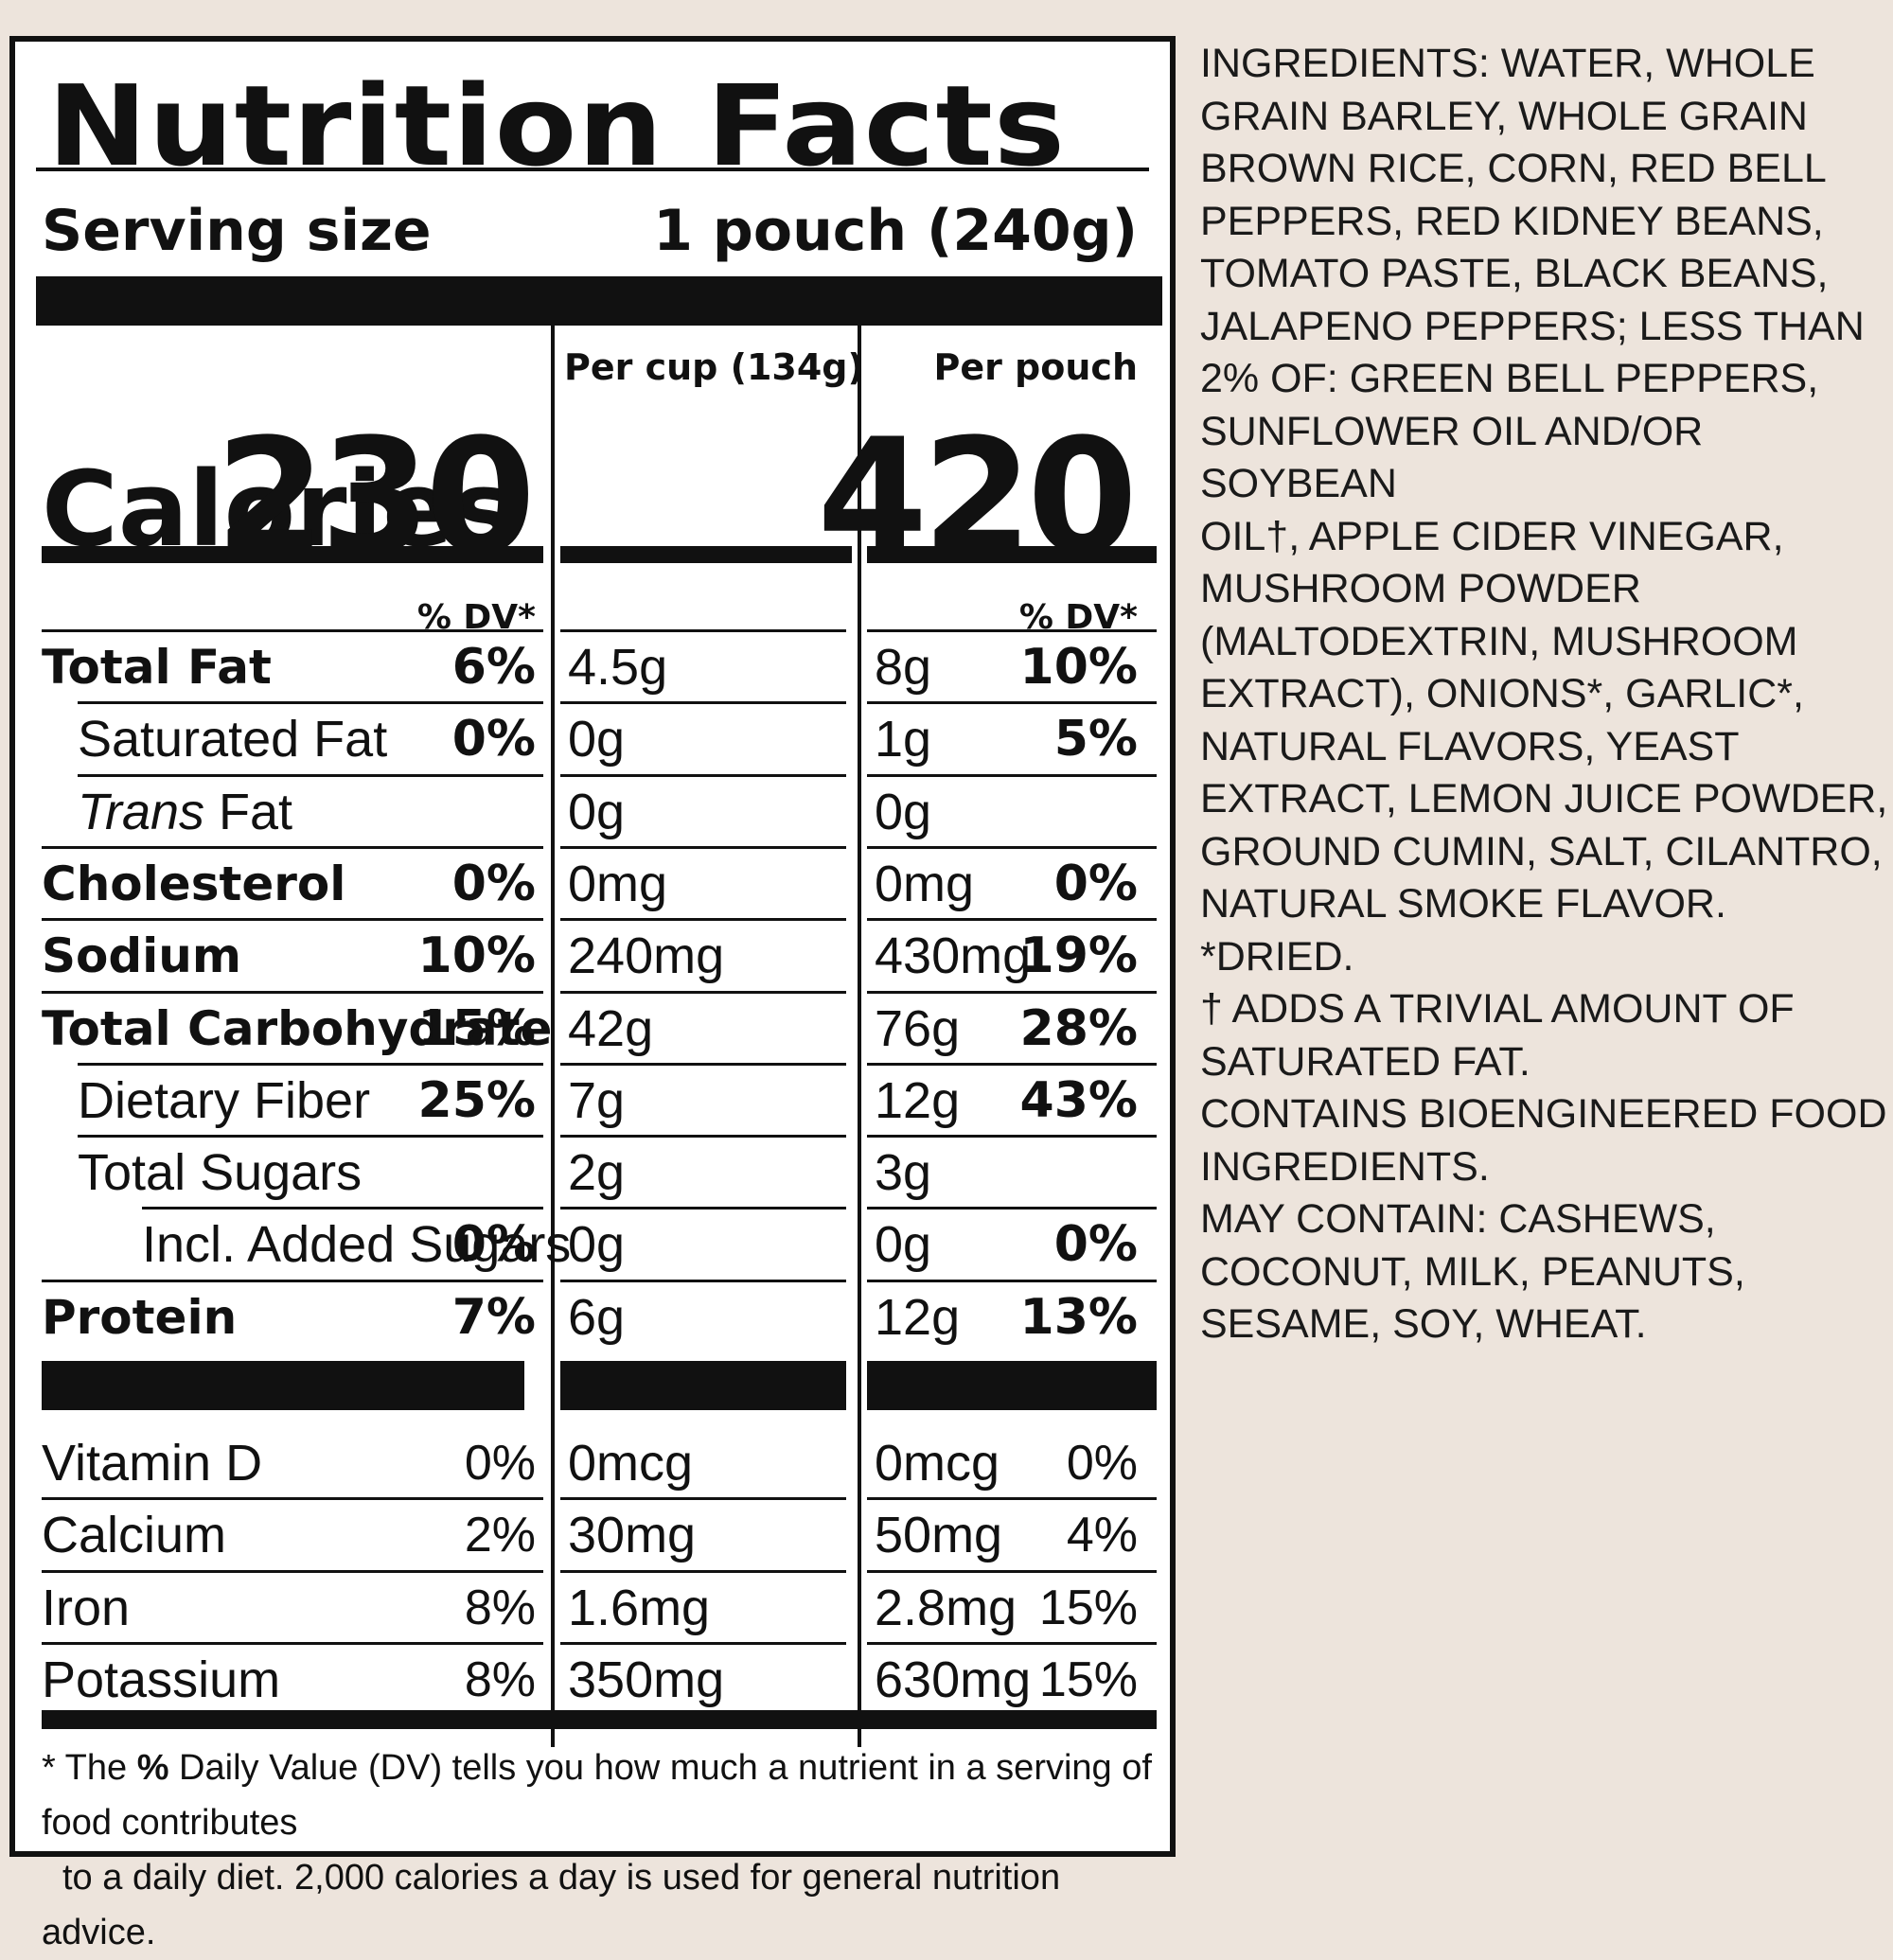  Describe the element at coordinates (477, 1028) in the screenshot. I see `dv-per-cup: 15%` at that location.